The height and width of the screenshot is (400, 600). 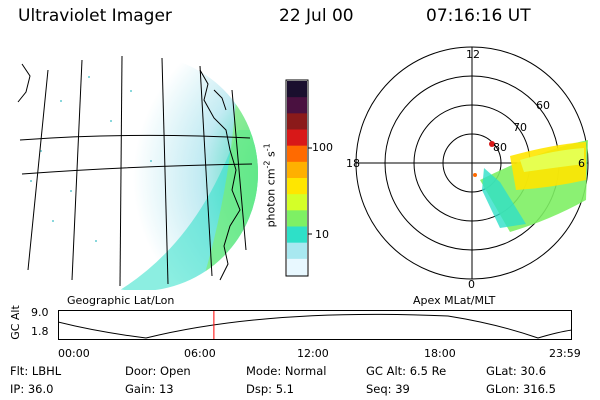 What do you see at coordinates (478, 16) in the screenshot?
I see `observation-time: 07:16:16 UT` at bounding box center [478, 16].